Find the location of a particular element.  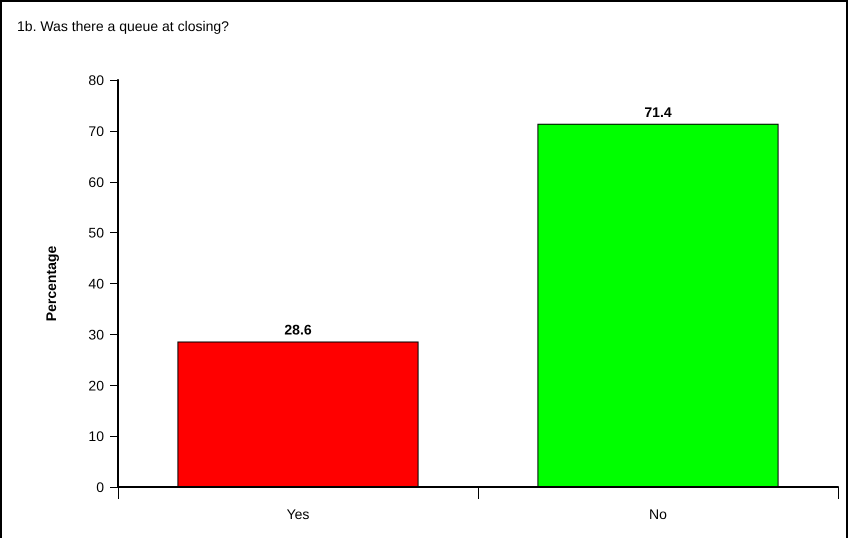

y-tick-label: 30 is located at coordinates (96, 334).